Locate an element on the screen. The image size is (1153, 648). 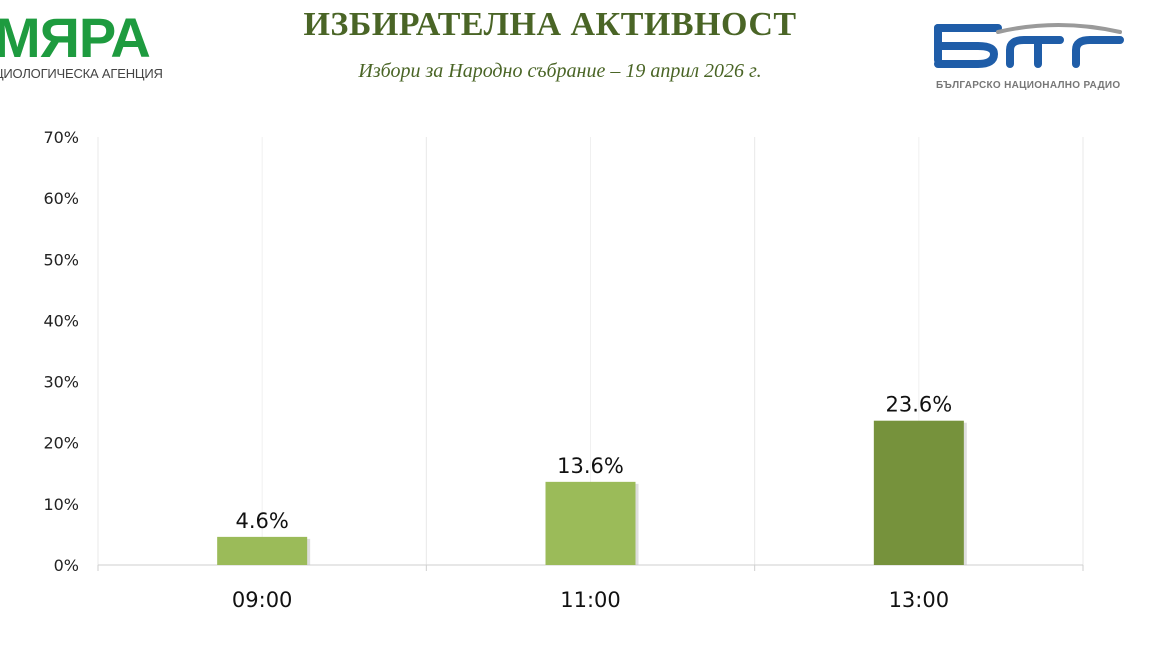
myara-logo: МЯРА ЦИОЛОГИЧЕСКА АГЕНЦИЯ is located at coordinates (87, 48).